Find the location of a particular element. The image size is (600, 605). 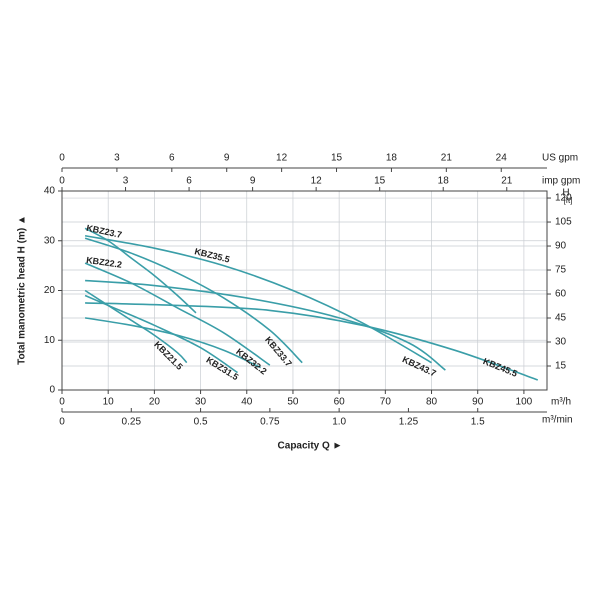

y2-tick-label: 45 is located at coordinates (561, 318).